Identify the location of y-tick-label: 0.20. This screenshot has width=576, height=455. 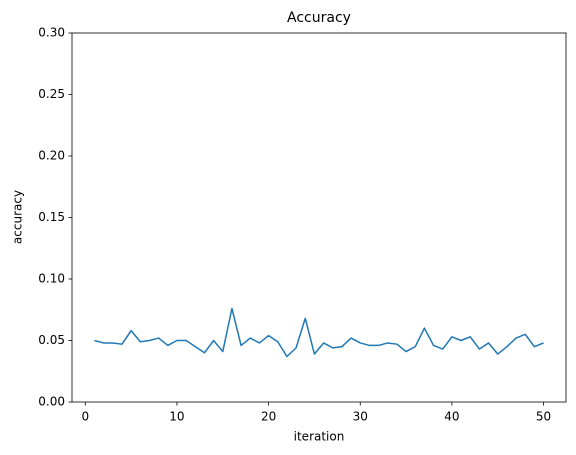
(51, 156).